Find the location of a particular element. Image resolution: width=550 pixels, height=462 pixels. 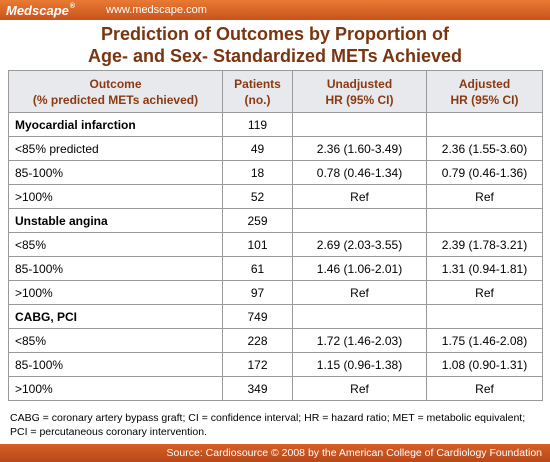

outcome-cell: Unstable angina is located at coordinates (115, 220).